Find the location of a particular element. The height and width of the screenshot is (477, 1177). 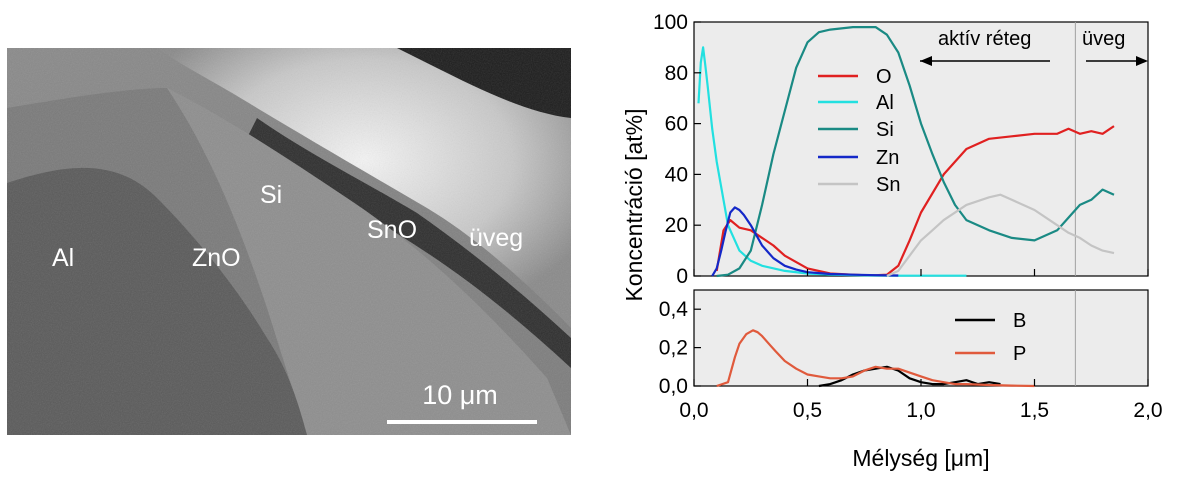

sem-label-zno: ZnO is located at coordinates (216, 258).